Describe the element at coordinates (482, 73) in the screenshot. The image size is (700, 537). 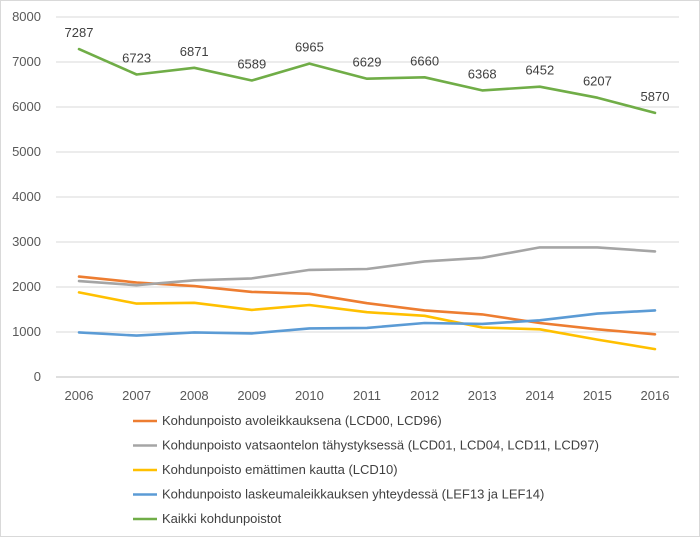
I see `data-label: 6368` at that location.